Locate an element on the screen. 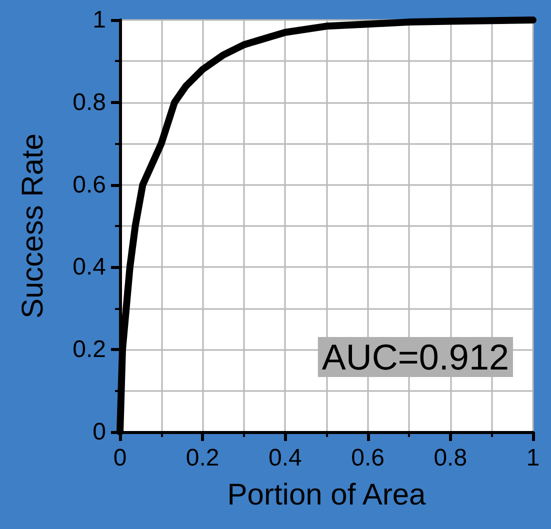 The width and height of the screenshot is (551, 529). x-tick-label: 0.6 is located at coordinates (367, 458).